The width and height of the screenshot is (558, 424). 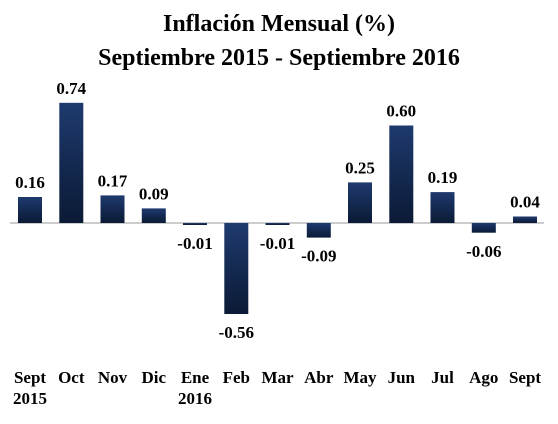 I want to click on data-label-7: -0.09, so click(x=318, y=256).